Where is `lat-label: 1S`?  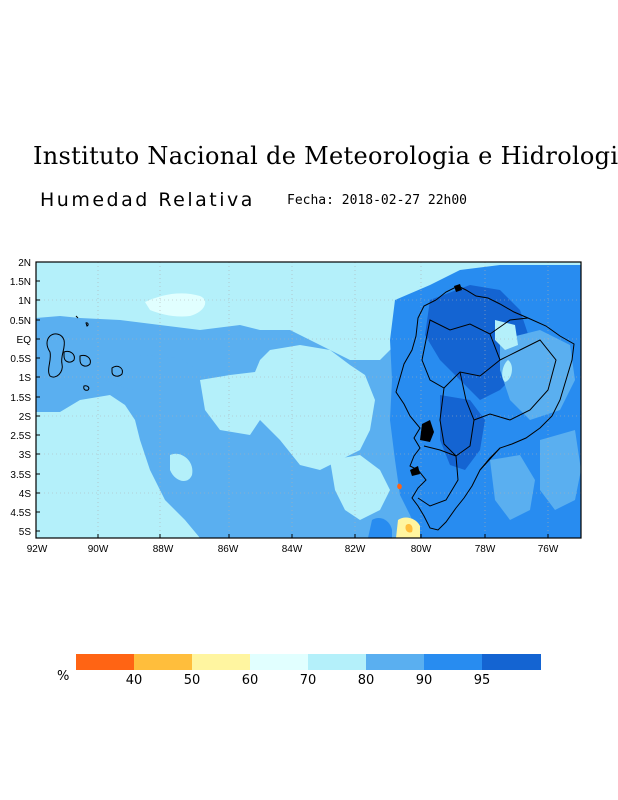 lat-label: 1S is located at coordinates (25, 378).